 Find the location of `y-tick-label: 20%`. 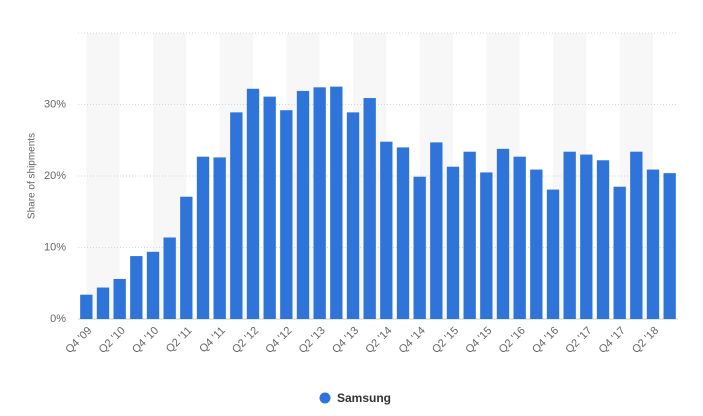

y-tick-label: 20% is located at coordinates (55, 176).